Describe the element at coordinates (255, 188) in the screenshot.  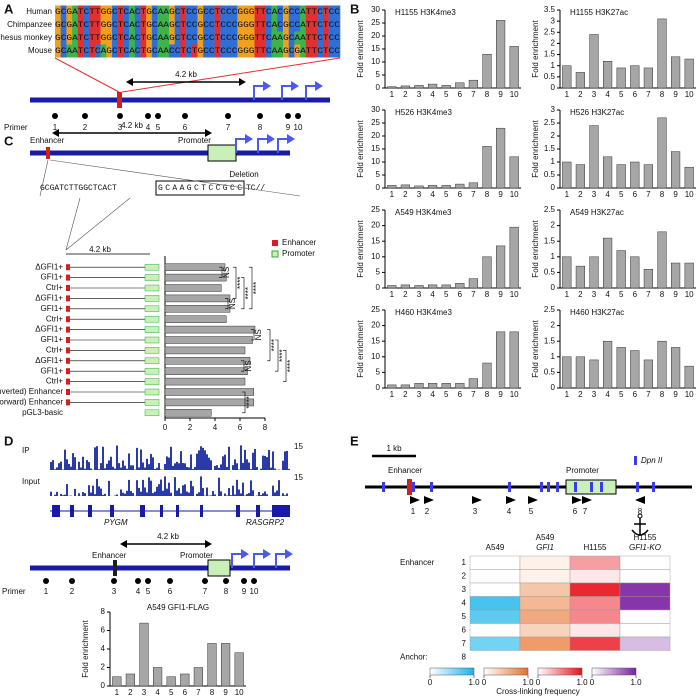
I see `sequence: TC//` at that location.